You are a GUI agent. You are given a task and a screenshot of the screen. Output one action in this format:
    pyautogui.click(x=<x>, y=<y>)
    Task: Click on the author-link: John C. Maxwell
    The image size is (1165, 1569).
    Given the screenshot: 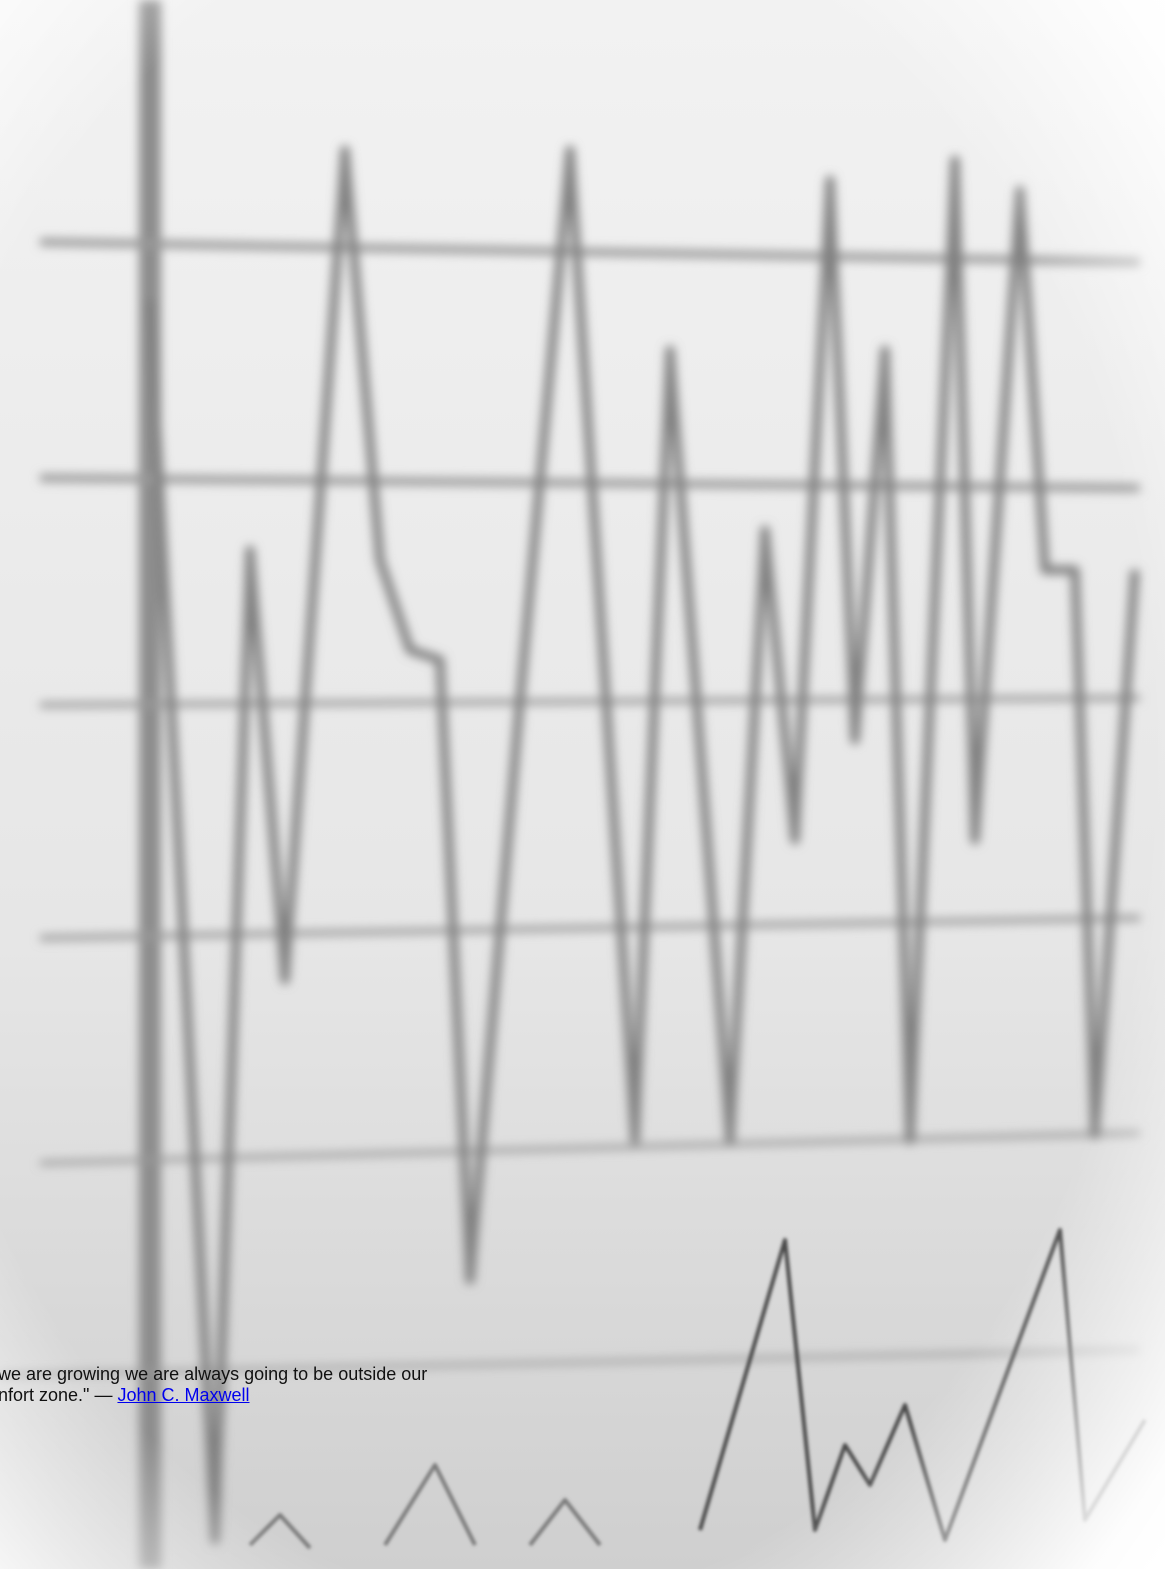 What is the action you would take?
    pyautogui.click(x=183, y=1395)
    